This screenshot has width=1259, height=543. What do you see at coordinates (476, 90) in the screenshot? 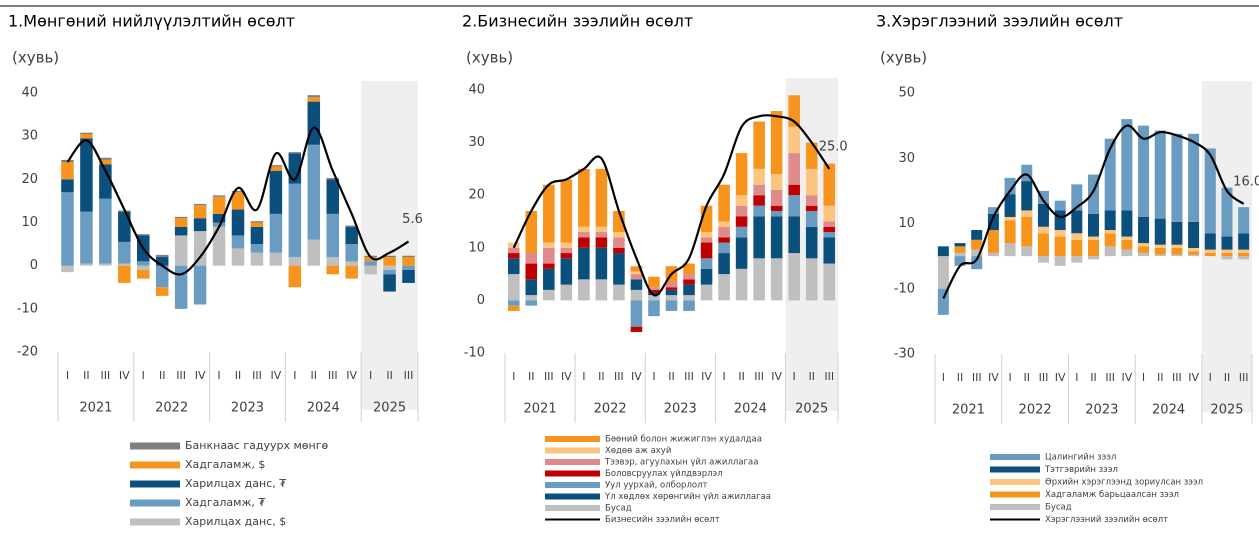
I see `y-tick-label: 40` at bounding box center [476, 90].